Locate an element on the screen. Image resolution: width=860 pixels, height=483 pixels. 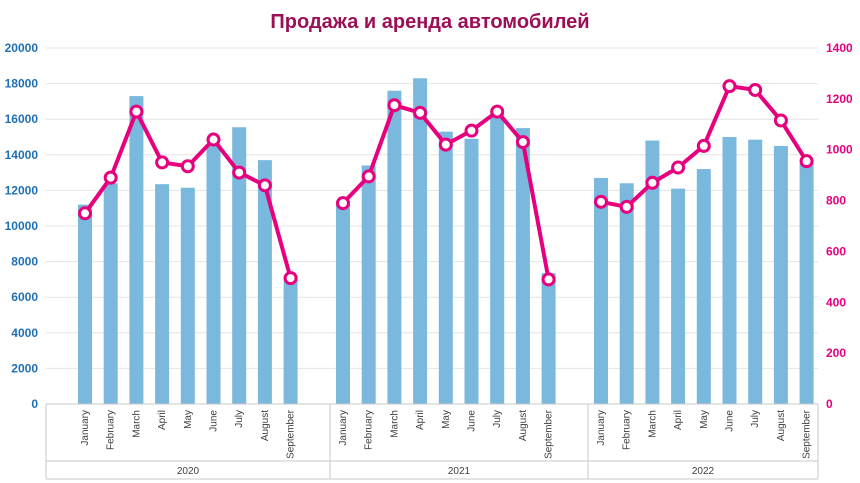
left-tick-label: 6000 is located at coordinates (24, 297).